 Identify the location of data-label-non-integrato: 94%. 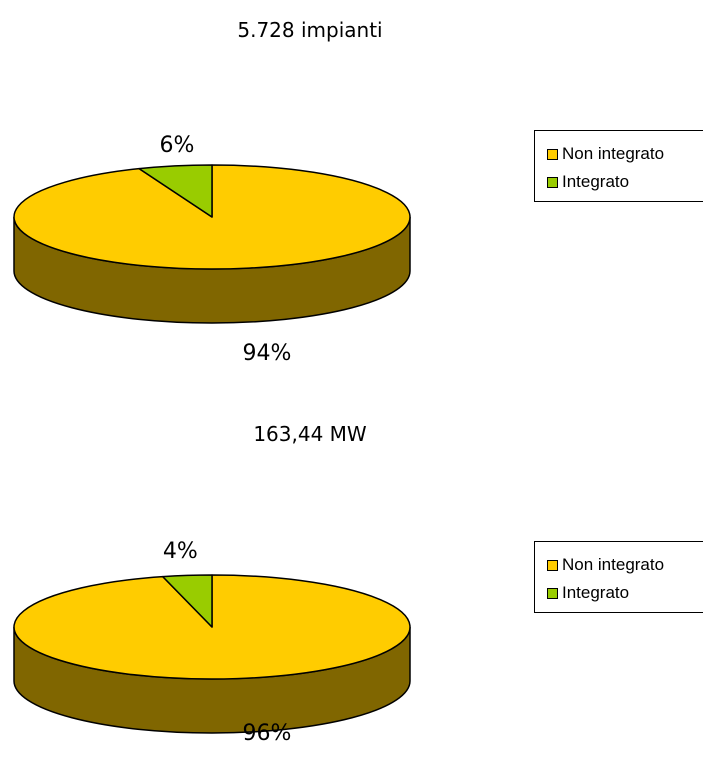
(267, 353).